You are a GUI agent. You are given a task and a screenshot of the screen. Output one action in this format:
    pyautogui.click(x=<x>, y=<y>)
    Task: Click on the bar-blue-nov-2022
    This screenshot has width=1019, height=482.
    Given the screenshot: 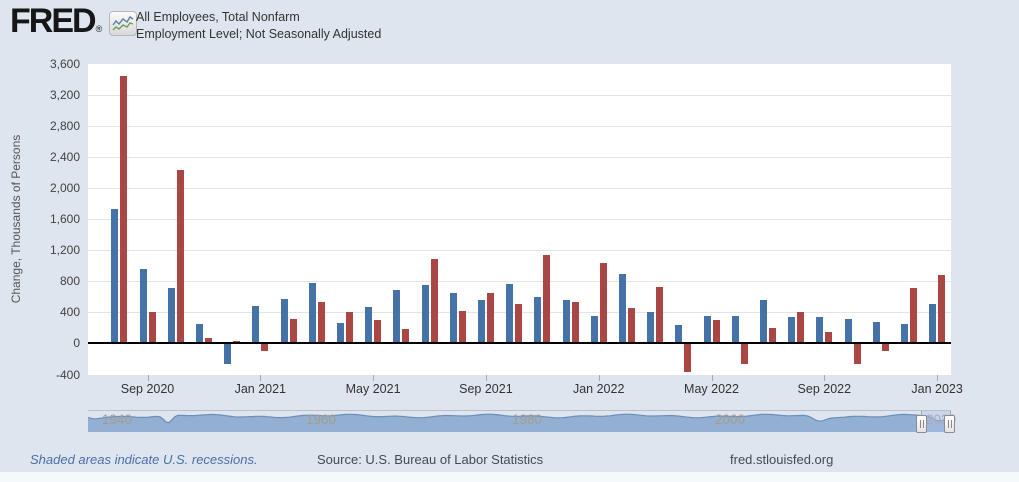 What is the action you would take?
    pyautogui.click(x=876, y=333)
    